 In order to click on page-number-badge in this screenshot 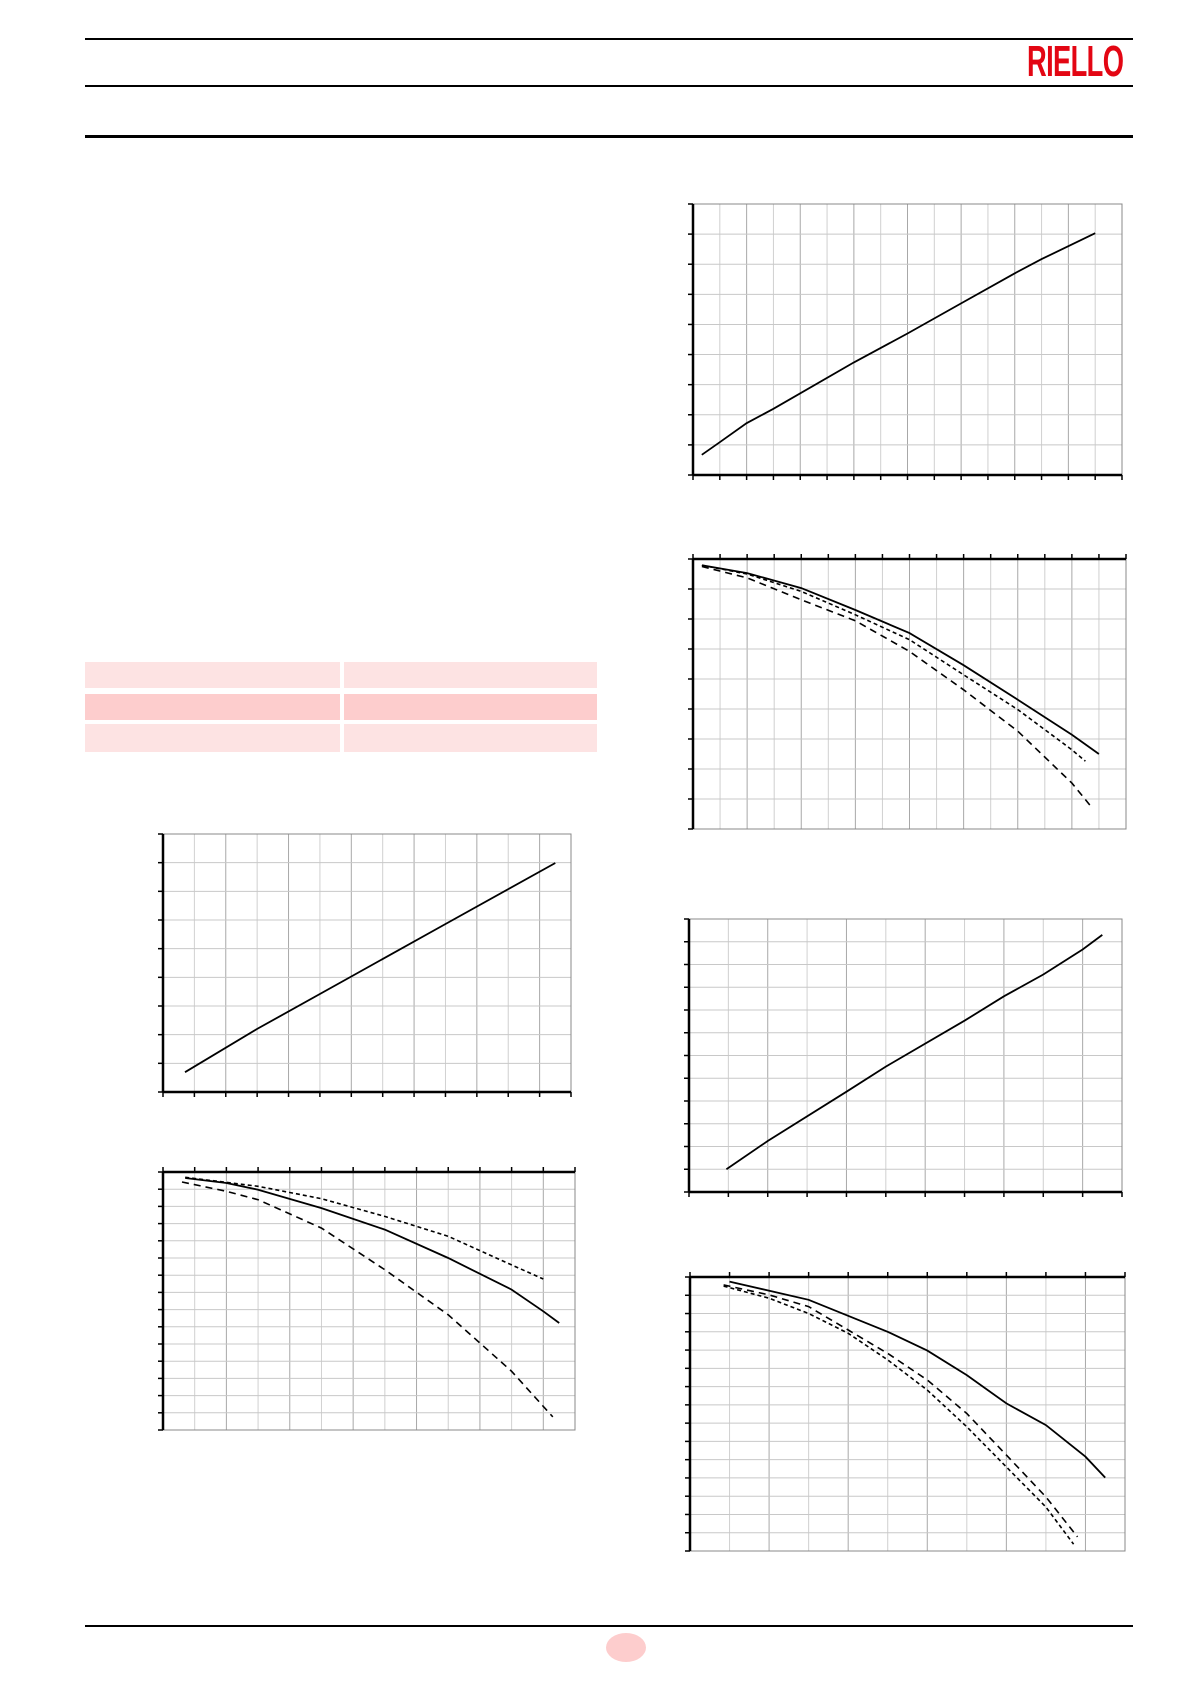, I will do `click(626, 1647)`.